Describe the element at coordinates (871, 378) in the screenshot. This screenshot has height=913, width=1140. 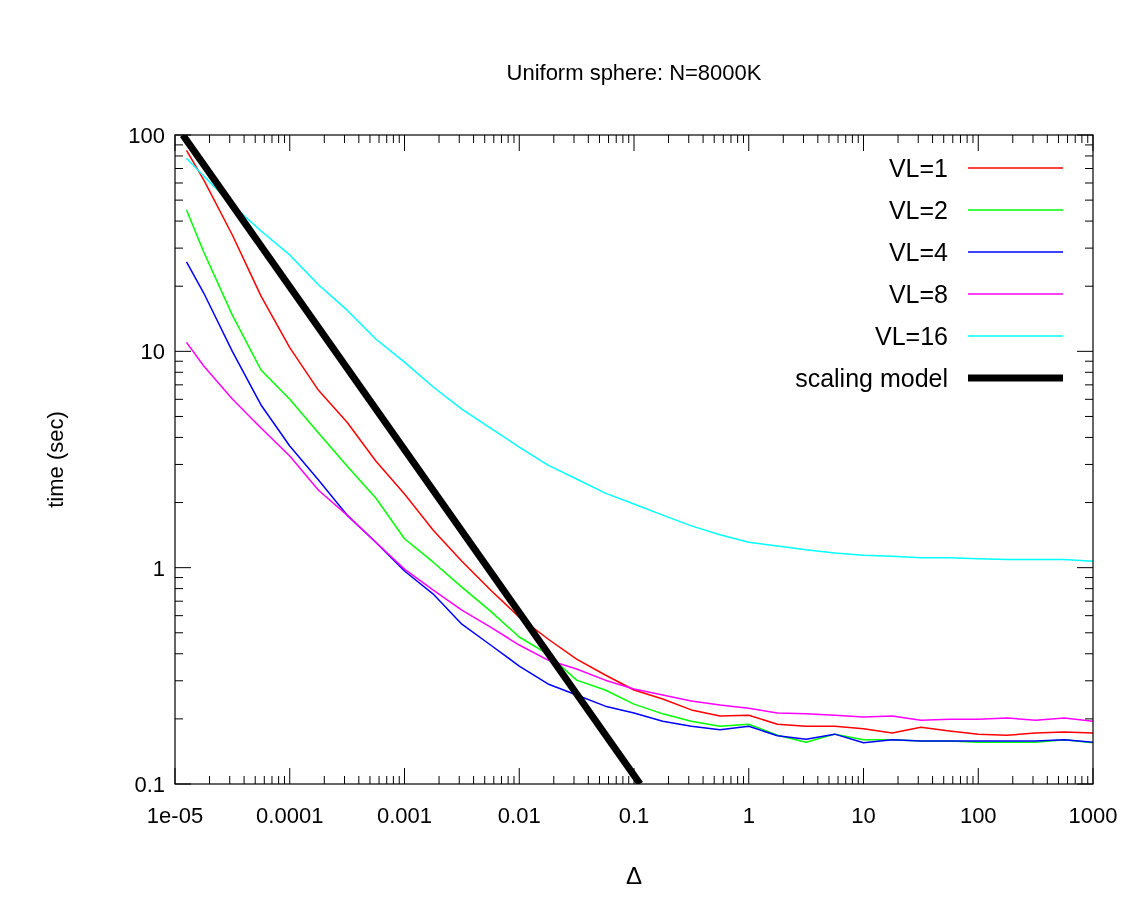
I see `legend-label: scaling model` at that location.